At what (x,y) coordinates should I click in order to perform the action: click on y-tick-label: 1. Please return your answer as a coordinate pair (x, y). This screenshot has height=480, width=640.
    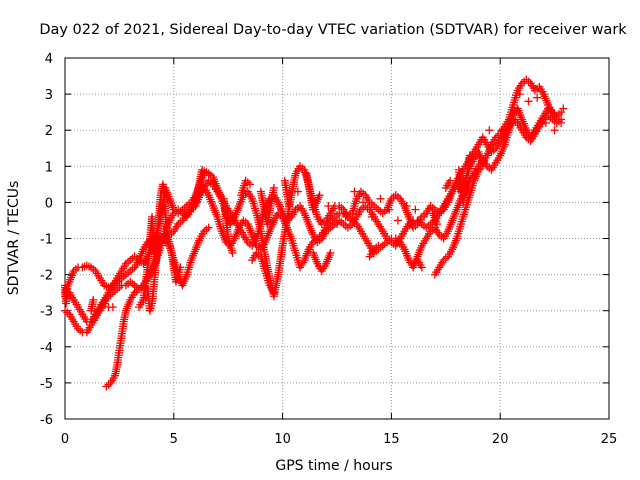
    Looking at the image, I should click on (49, 167).